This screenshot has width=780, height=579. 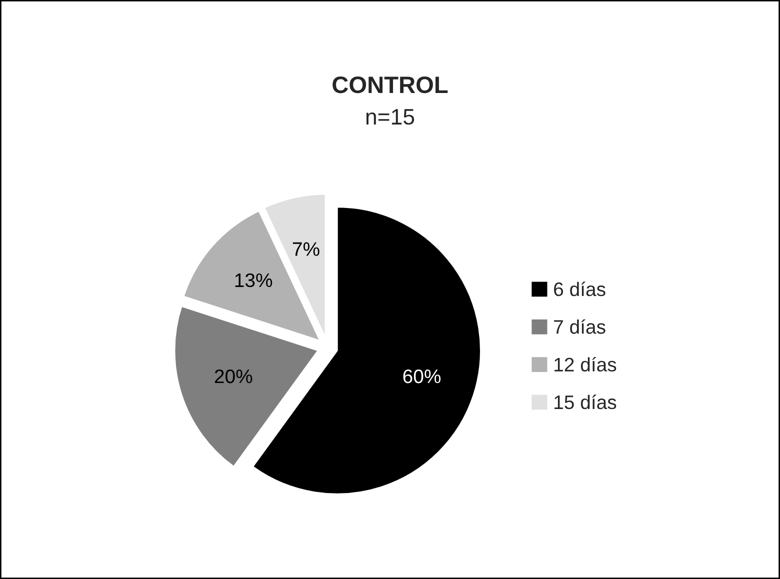 What do you see at coordinates (585, 402) in the screenshot?
I see `legend-label: 15 días` at bounding box center [585, 402].